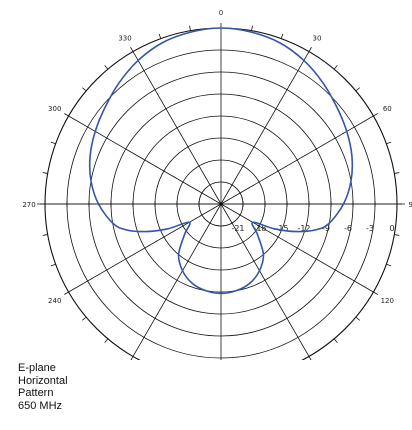 This screenshot has height=430, width=412. Describe the element at coordinates (326, 228) in the screenshot. I see `radial-tick-label: -9` at that location.